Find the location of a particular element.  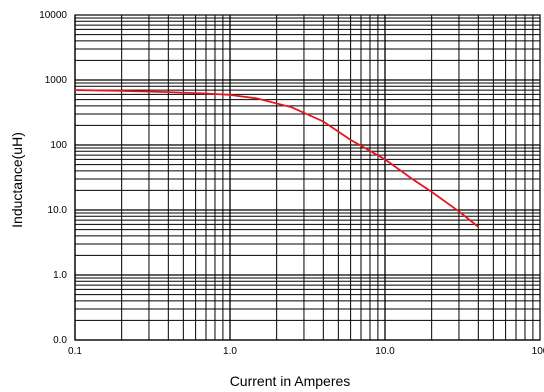

y-tick-label: 100 is located at coordinates (58, 145).